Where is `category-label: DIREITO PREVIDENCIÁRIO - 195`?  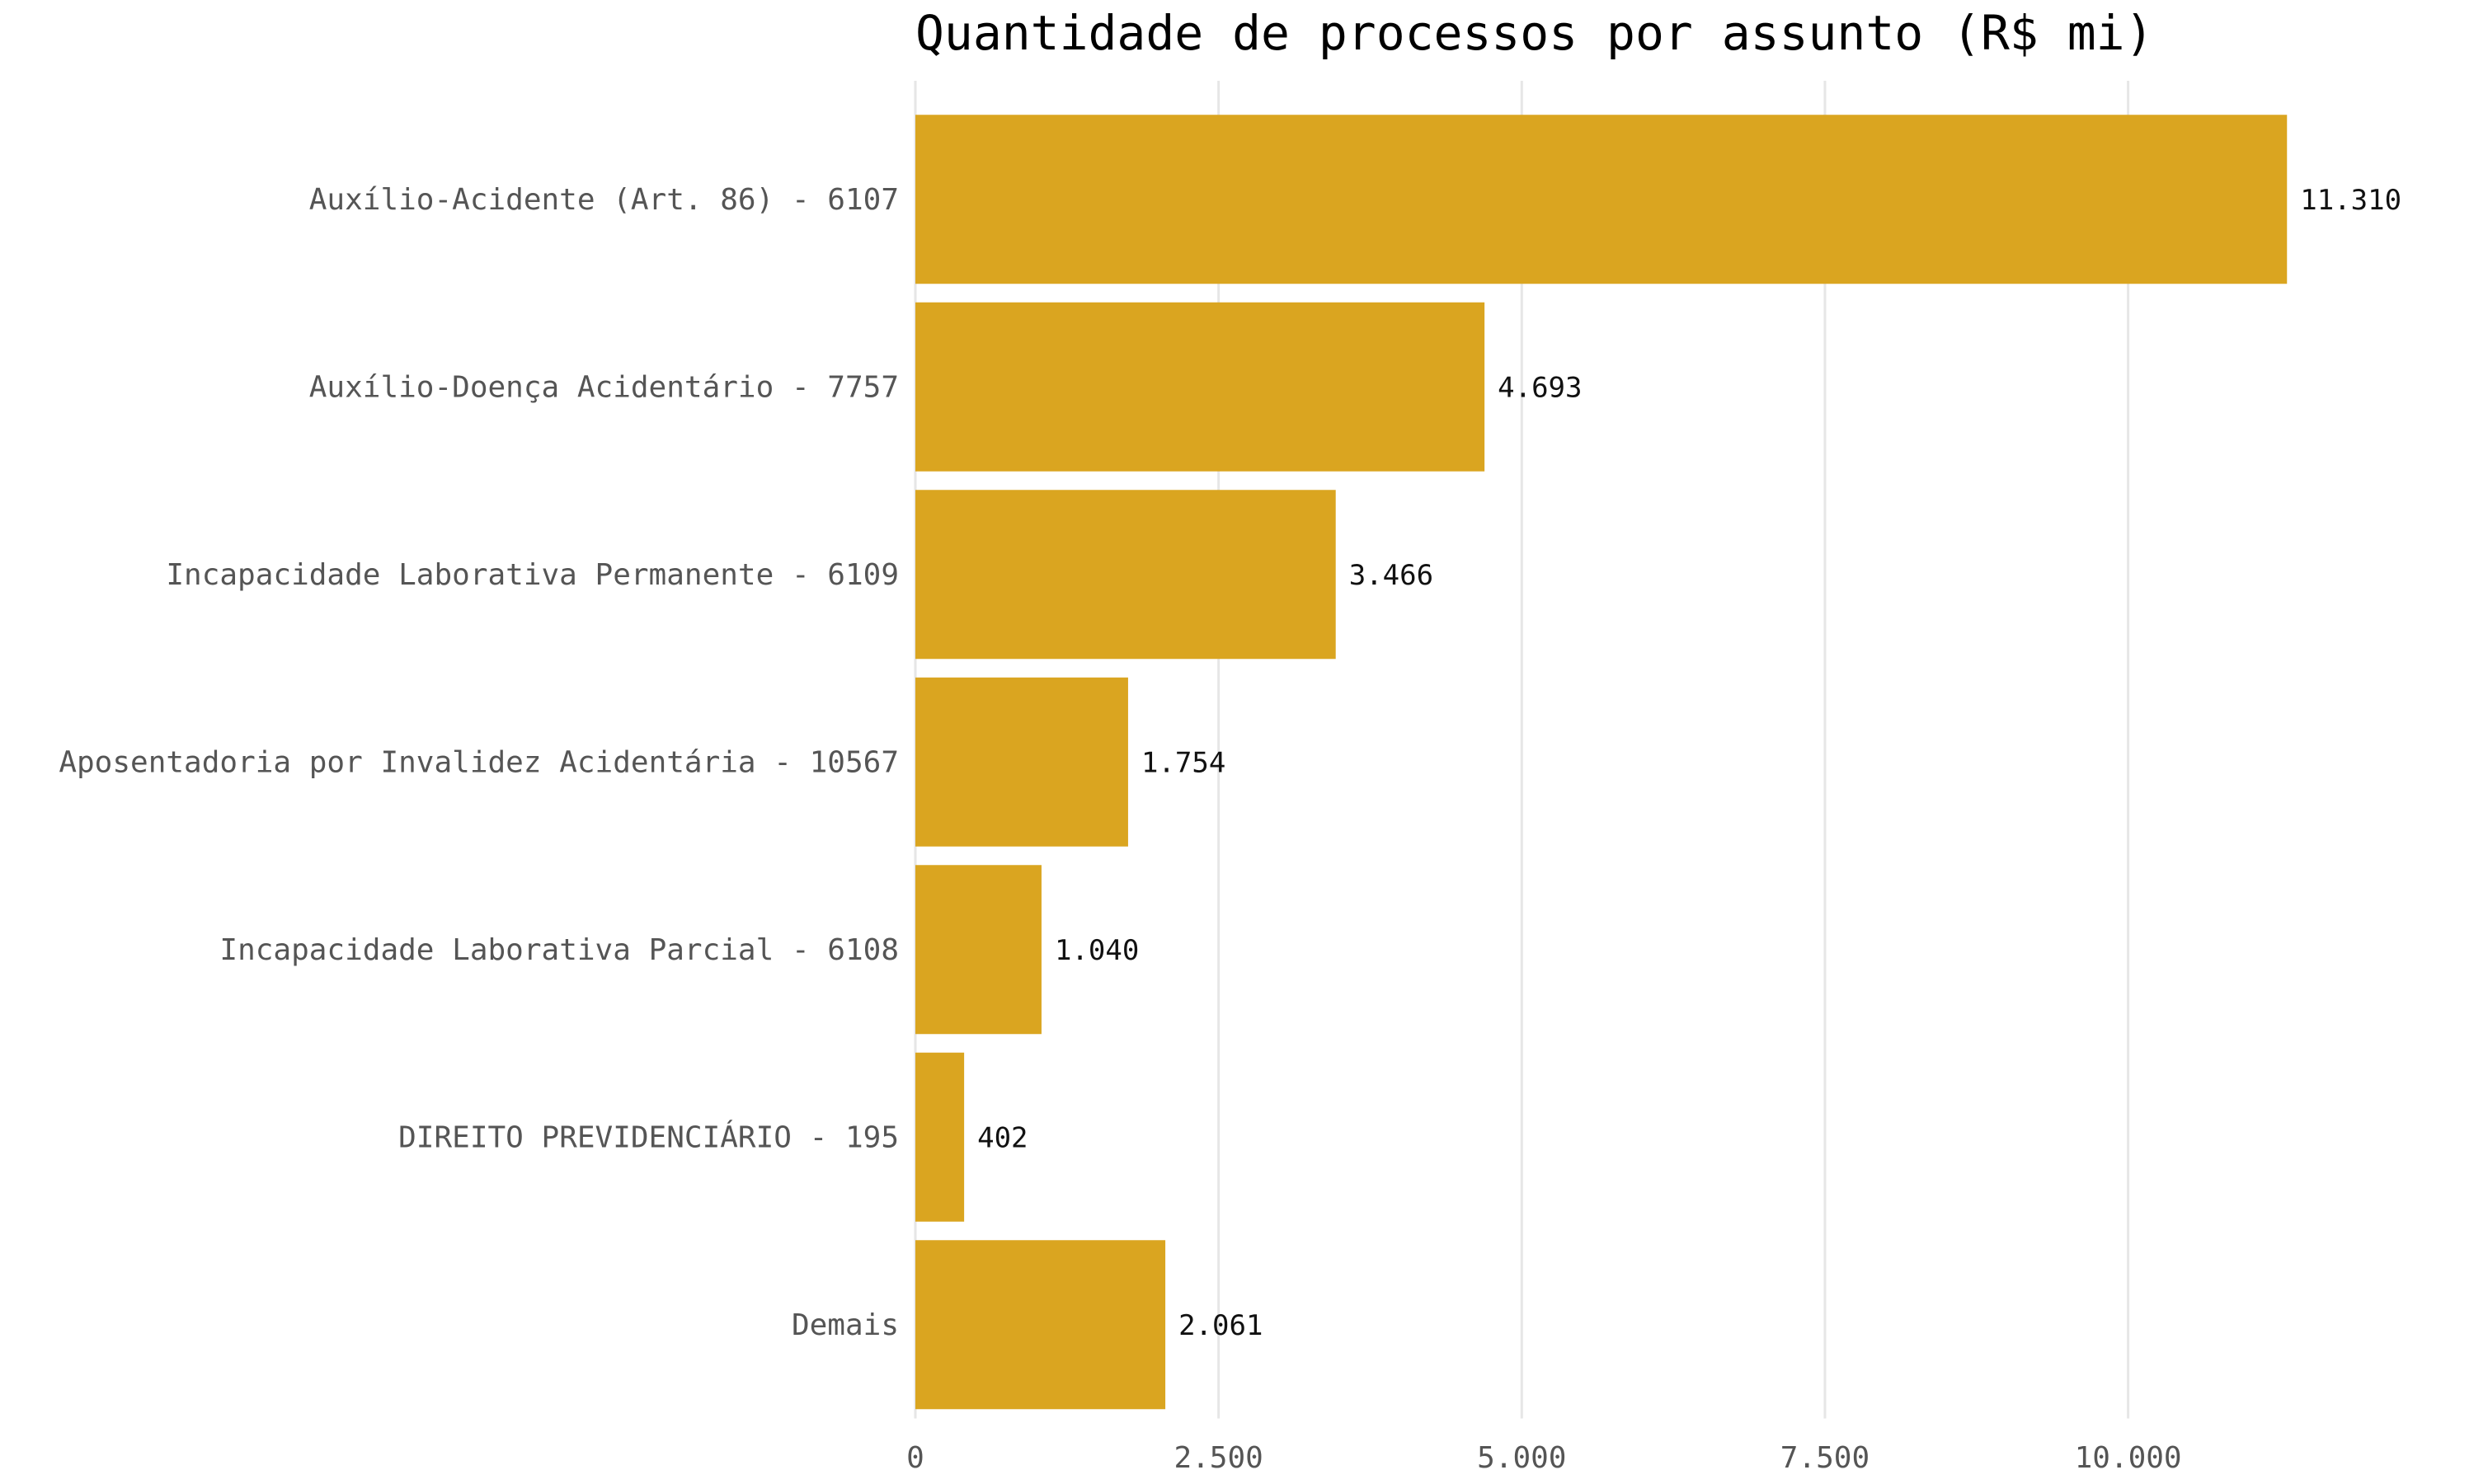 category-label: DIREITO PREVIDENCIÁRIO - 195 is located at coordinates (648, 1137).